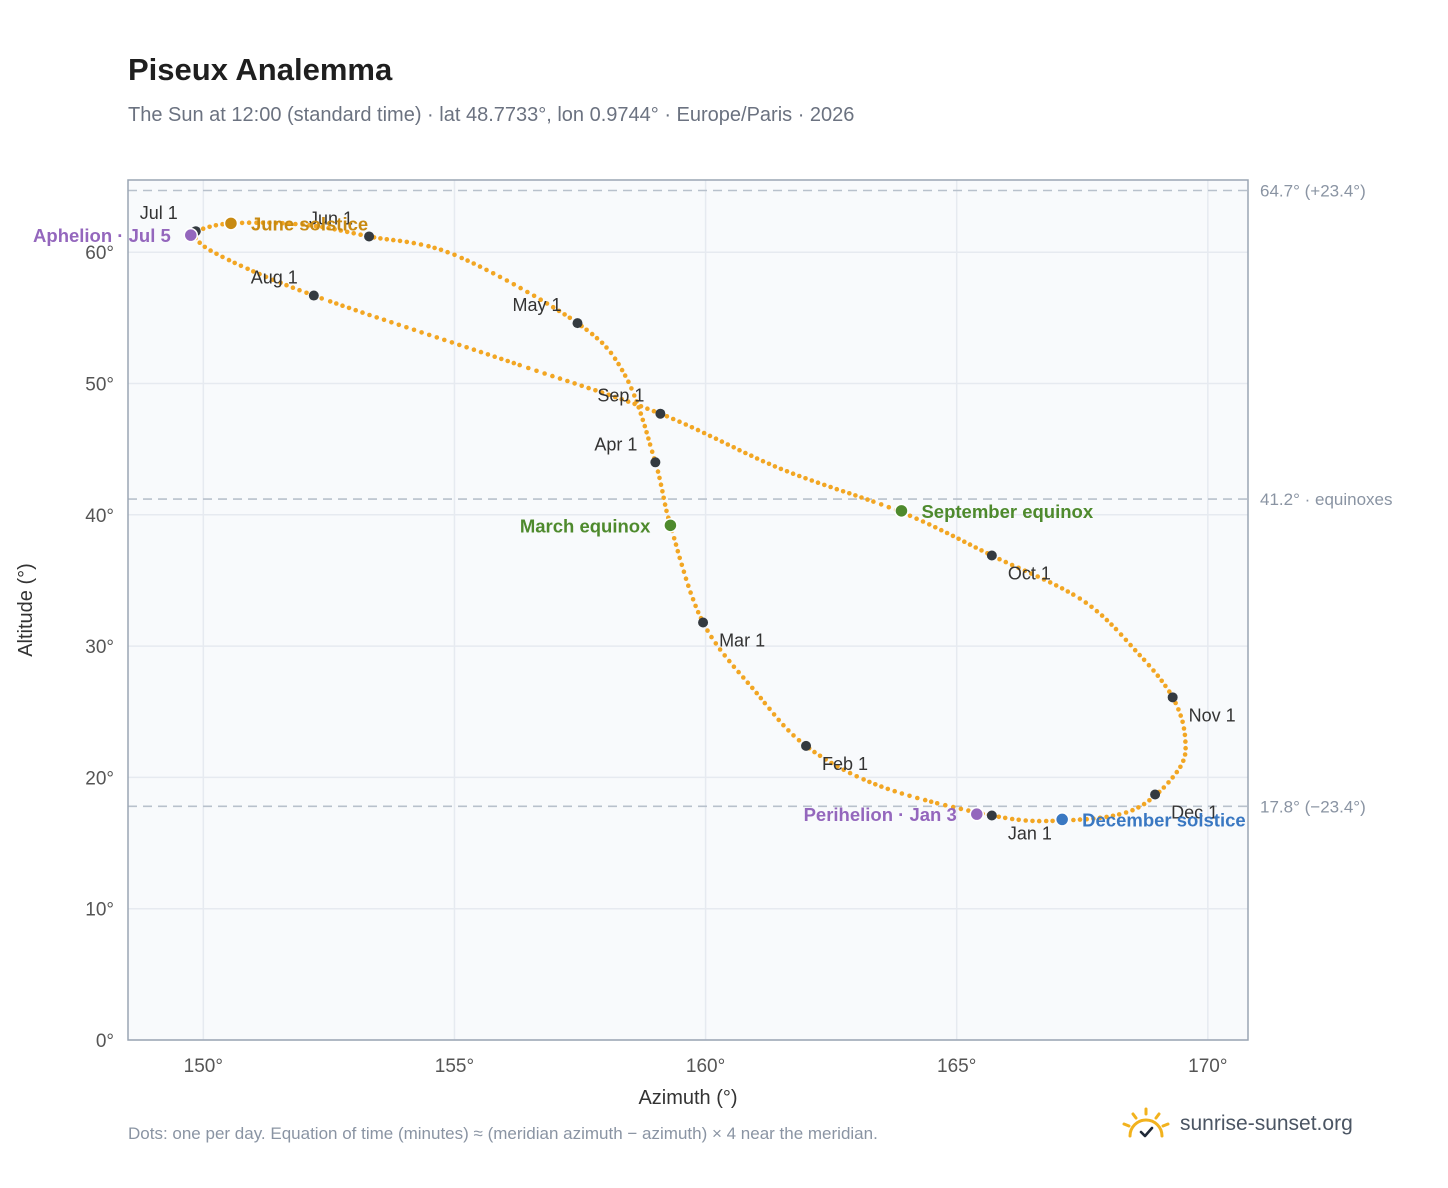 The image size is (1448, 1188). I want to click on y-tick-label: 10°, so click(99, 910).